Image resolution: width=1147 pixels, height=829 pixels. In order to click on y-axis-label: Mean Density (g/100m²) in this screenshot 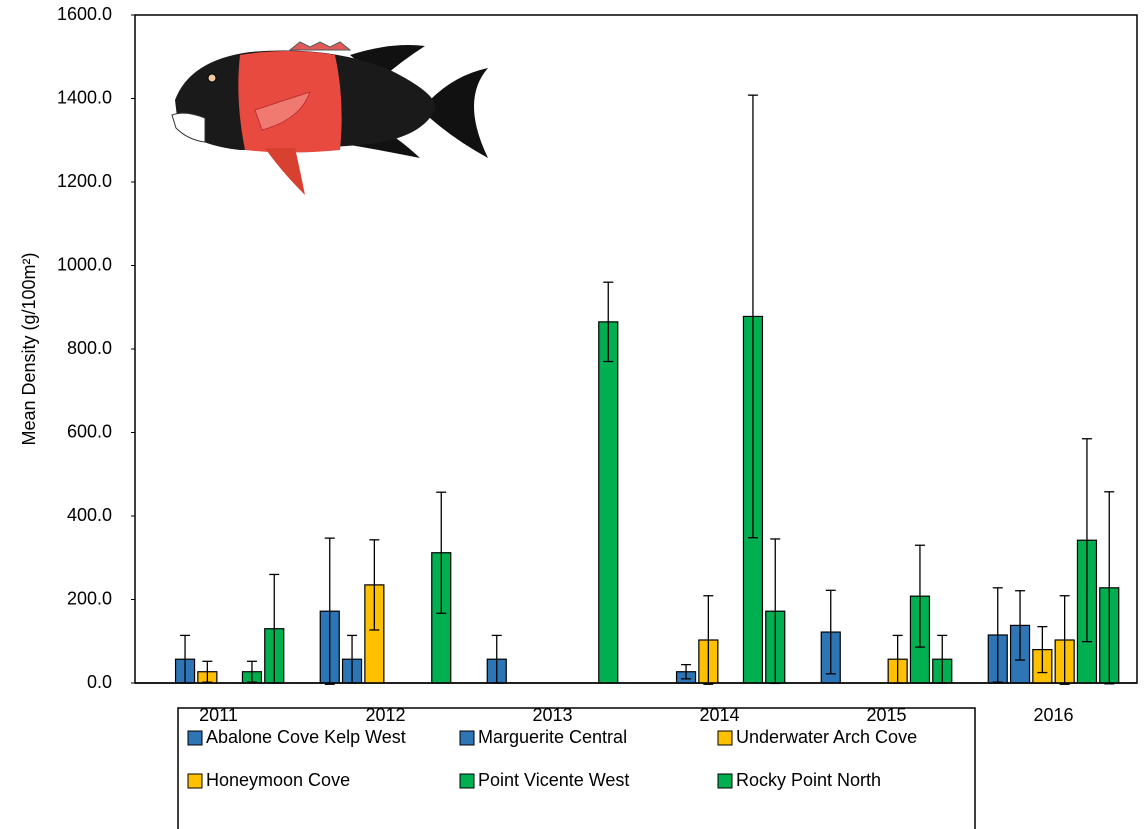, I will do `click(29, 348)`.